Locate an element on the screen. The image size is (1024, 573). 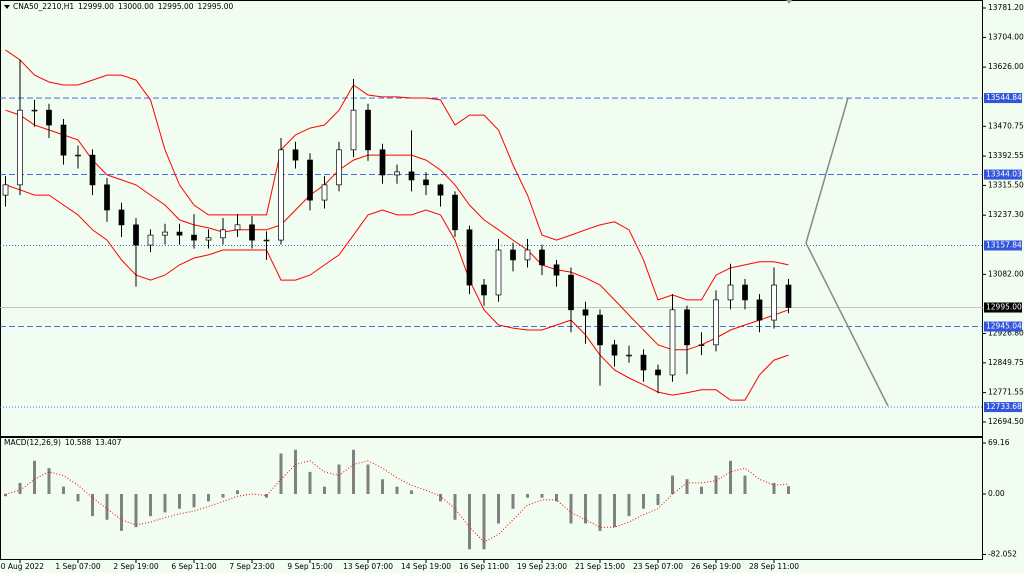
x-tick-label: 19 Sep 23:00 is located at coordinates (542, 566).